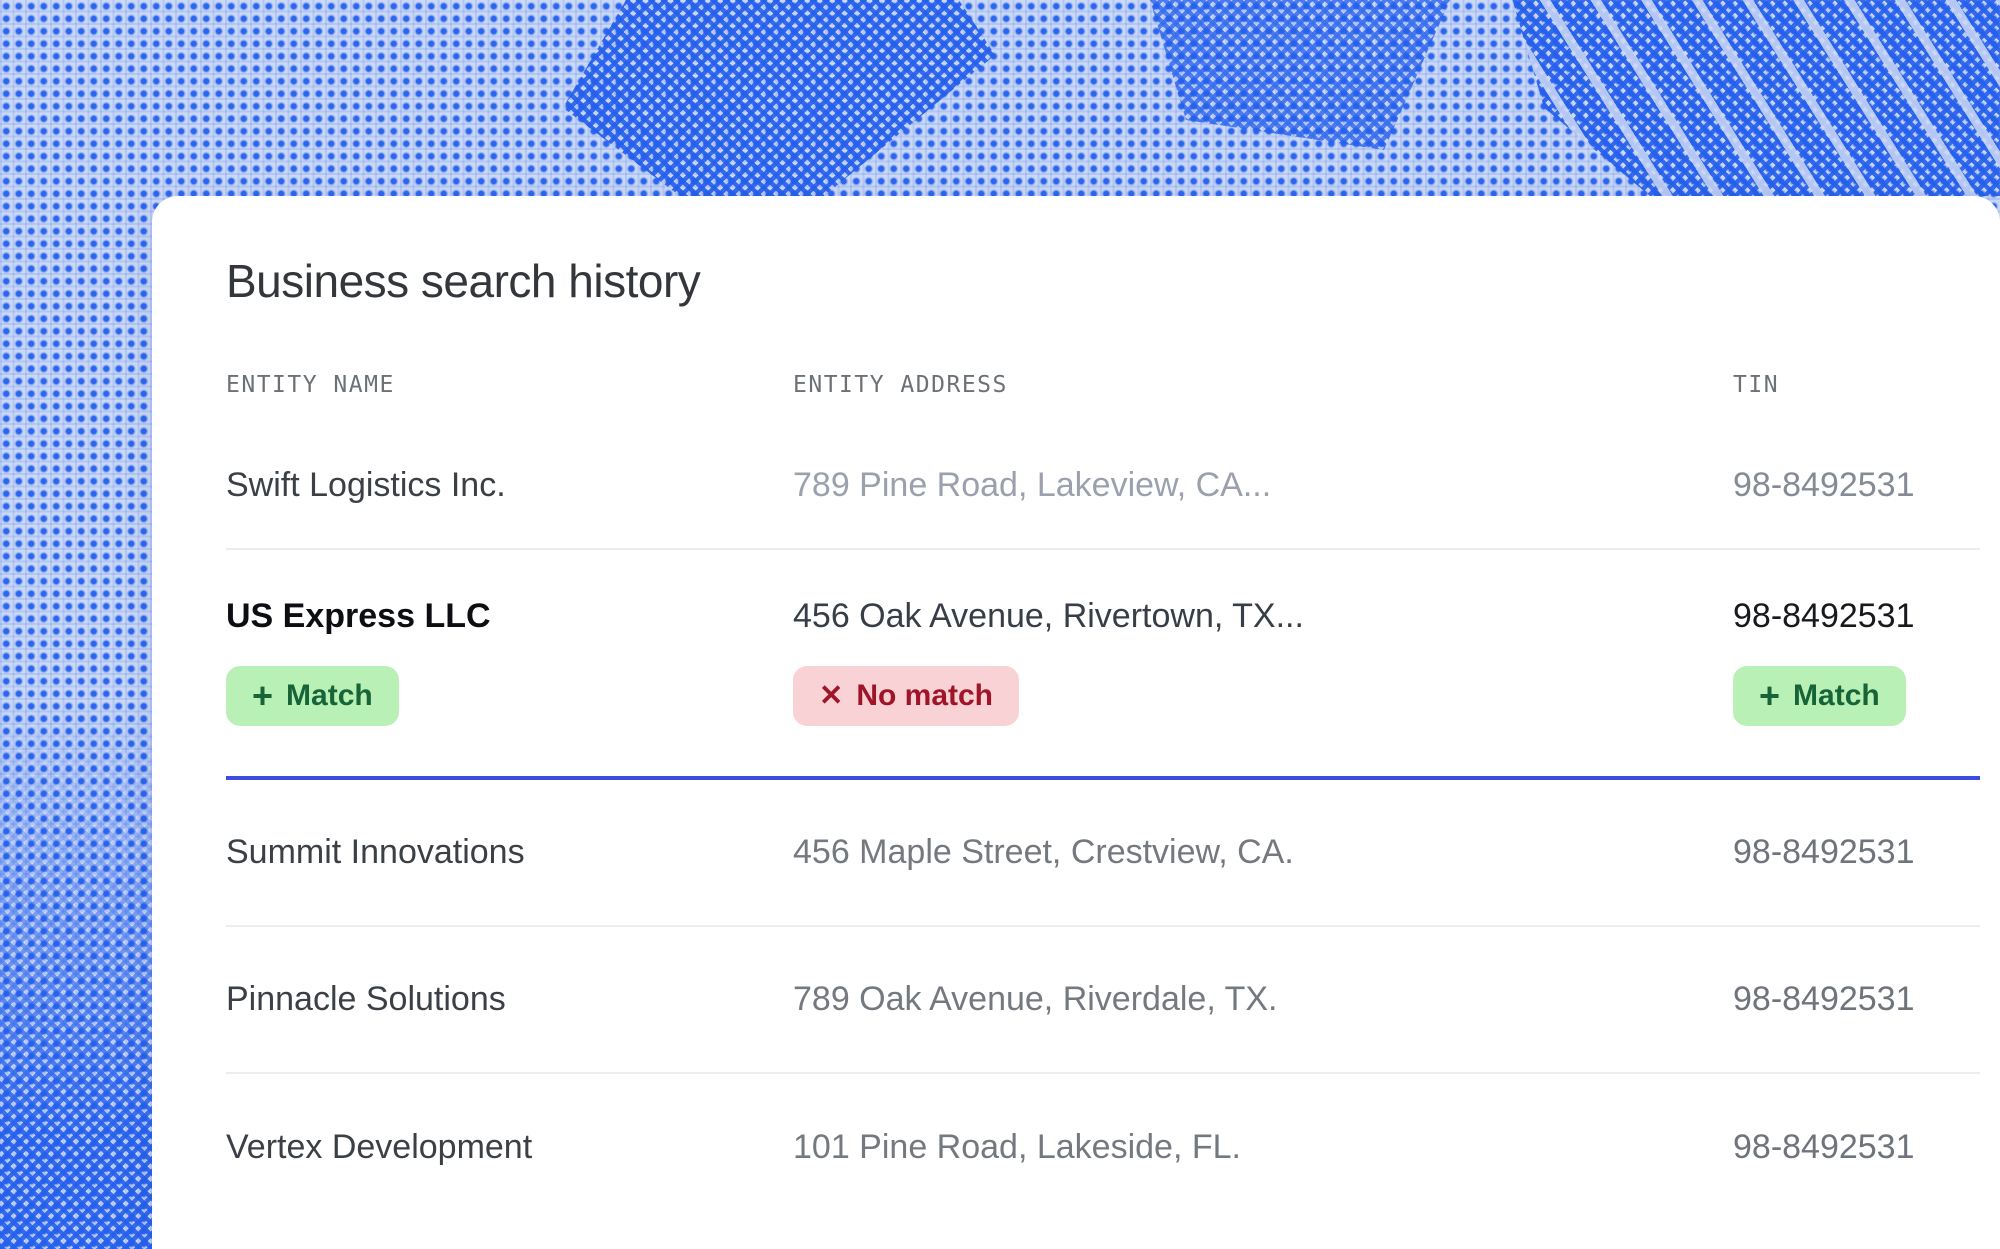  Describe the element at coordinates (924, 695) in the screenshot. I see `no-match-badge-label: No match` at that location.